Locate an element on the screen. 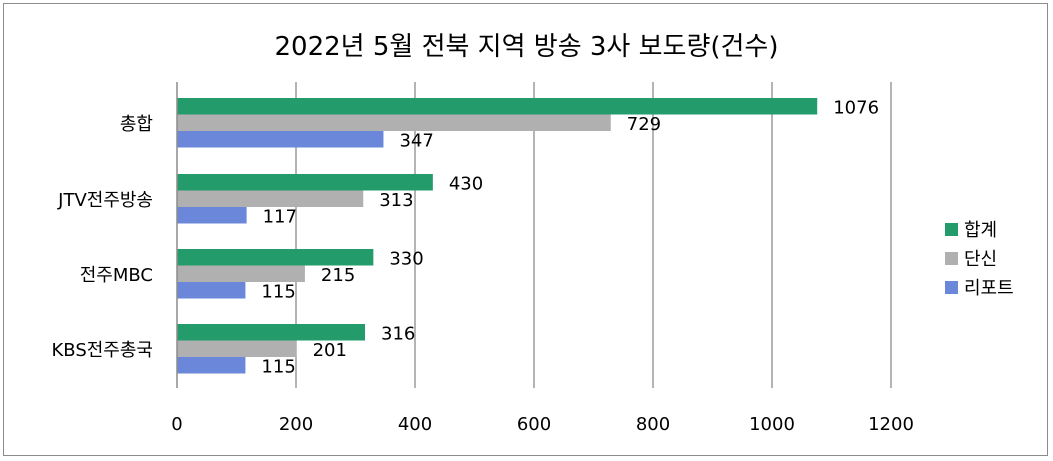 This screenshot has width=1053, height=461. x-tick-label: 600 is located at coordinates (534, 424).